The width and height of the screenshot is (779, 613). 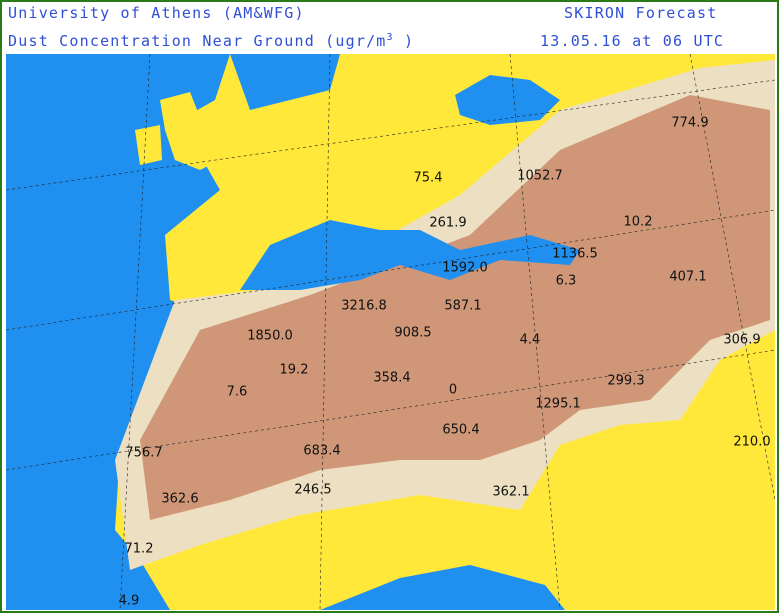 I want to click on concentration-label: 1136.5, so click(x=575, y=254).